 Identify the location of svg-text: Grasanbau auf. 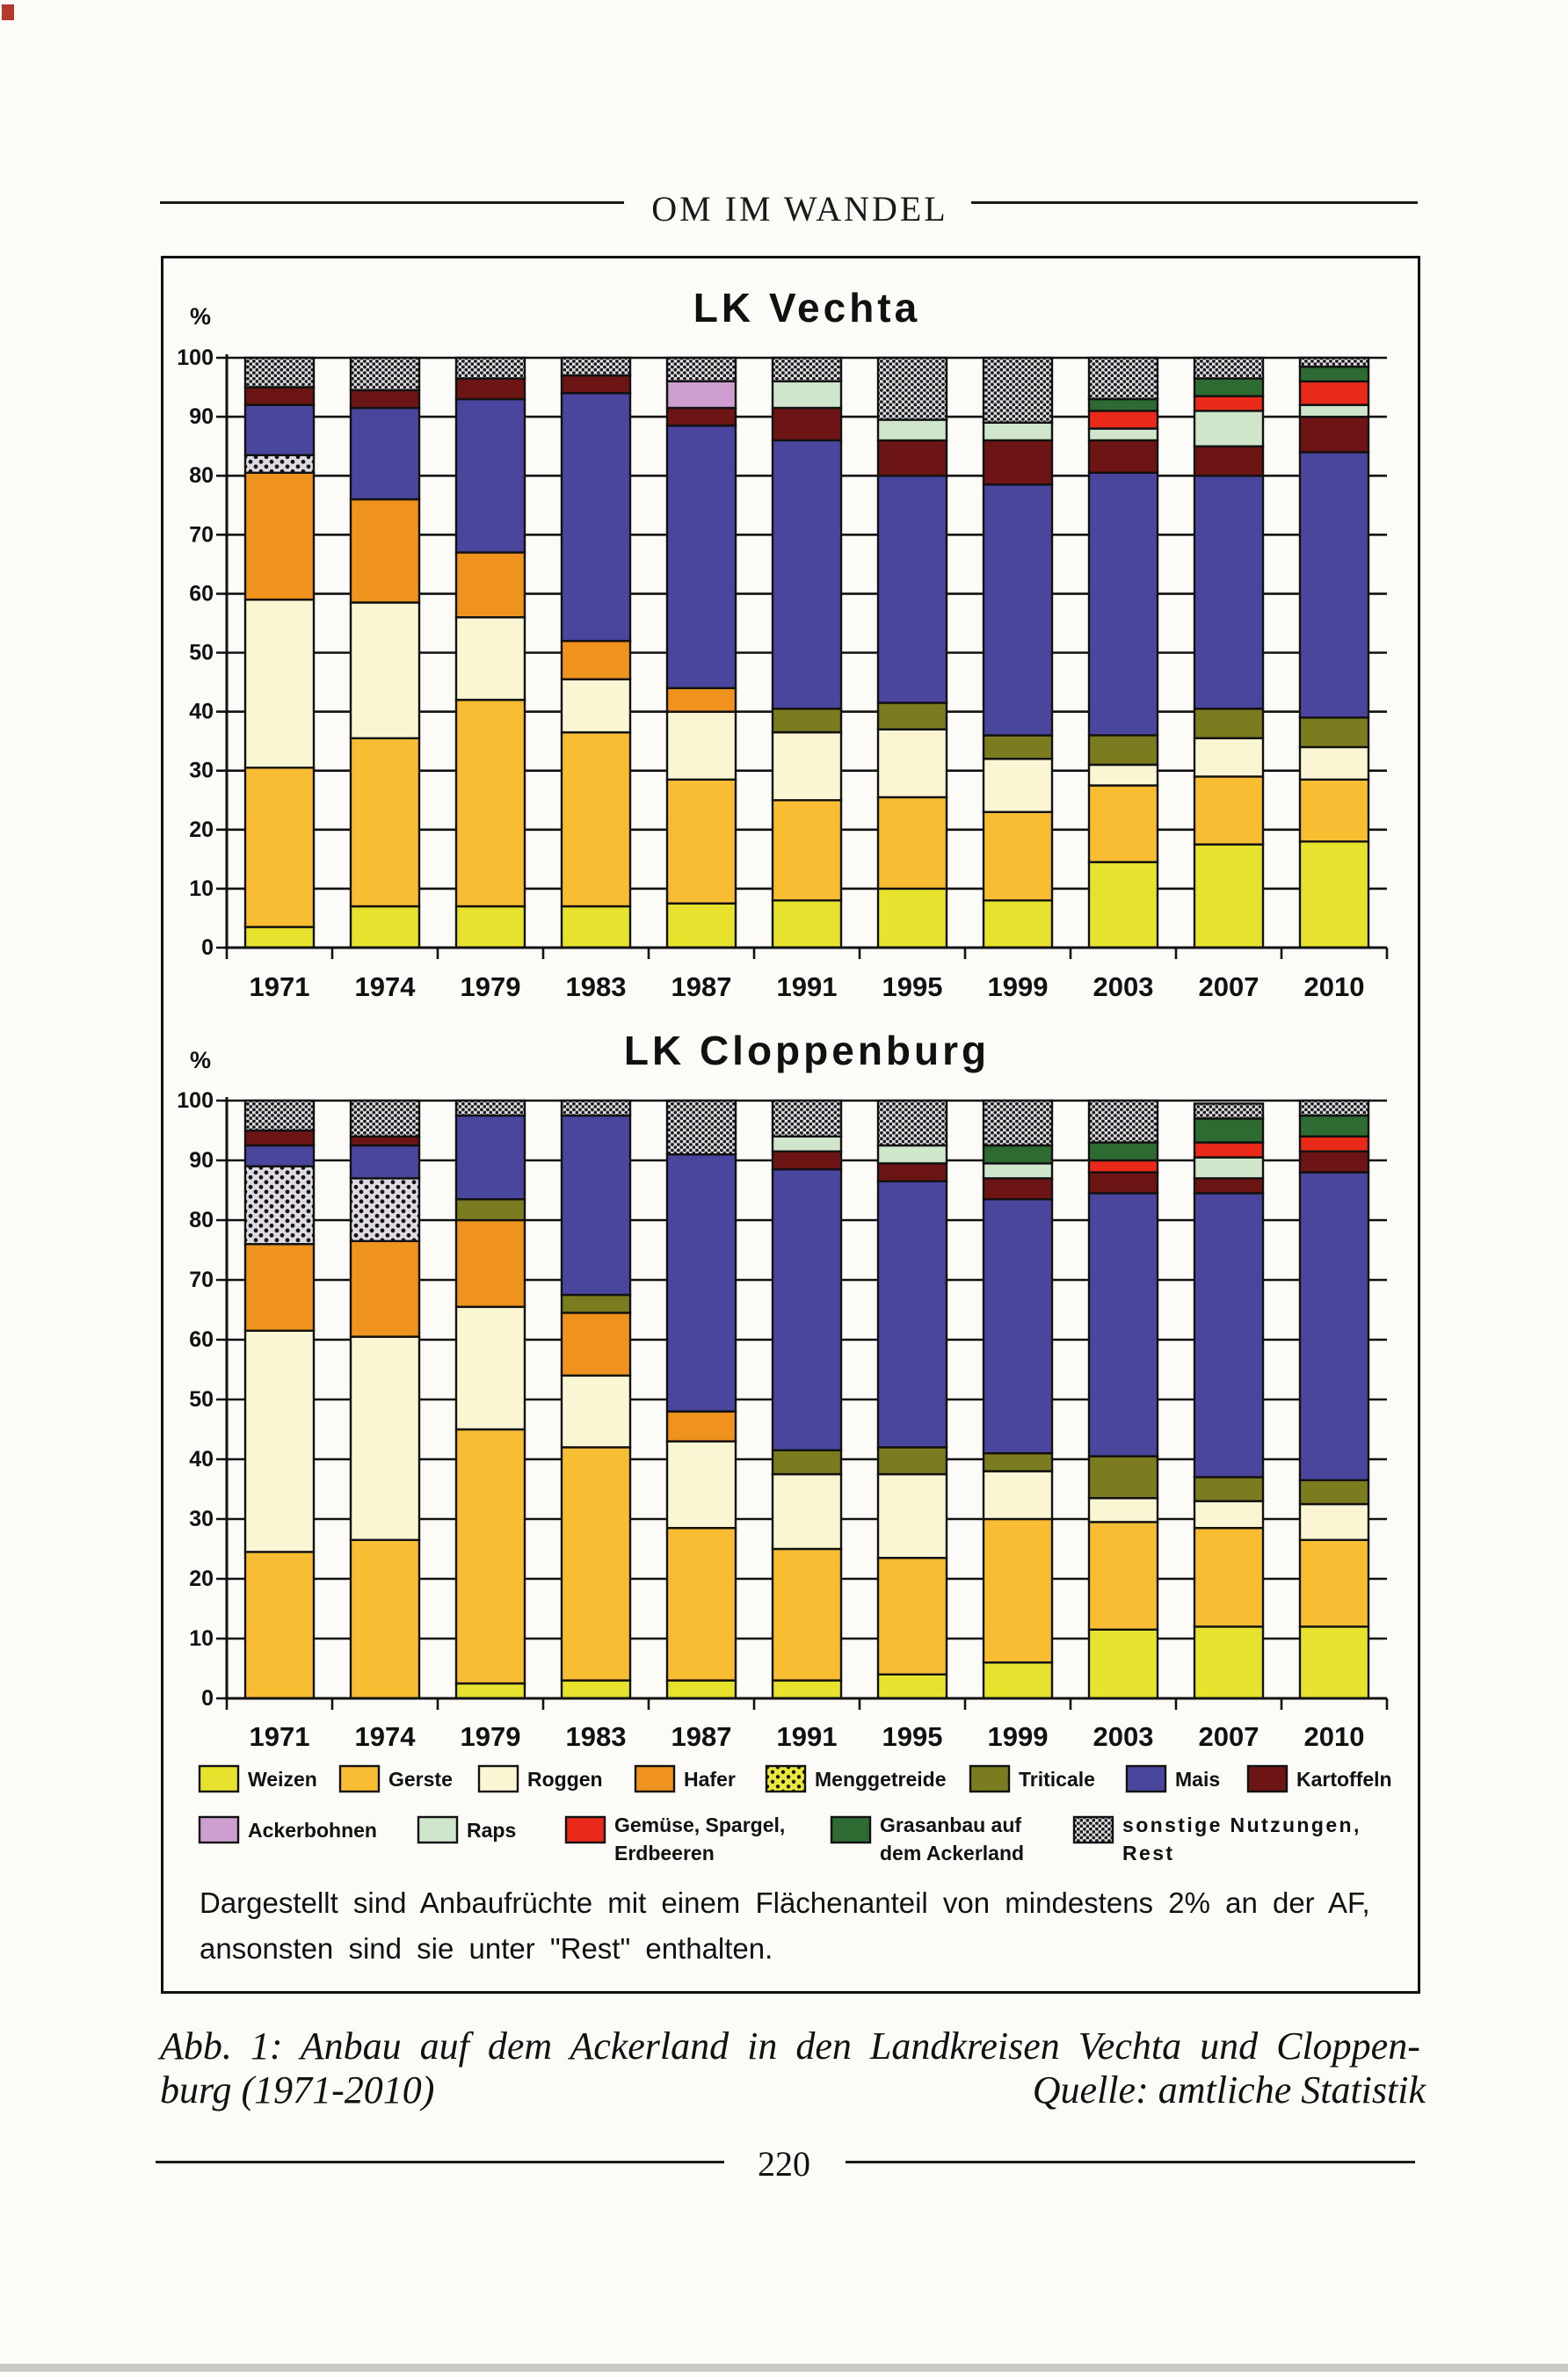
(950, 1825).